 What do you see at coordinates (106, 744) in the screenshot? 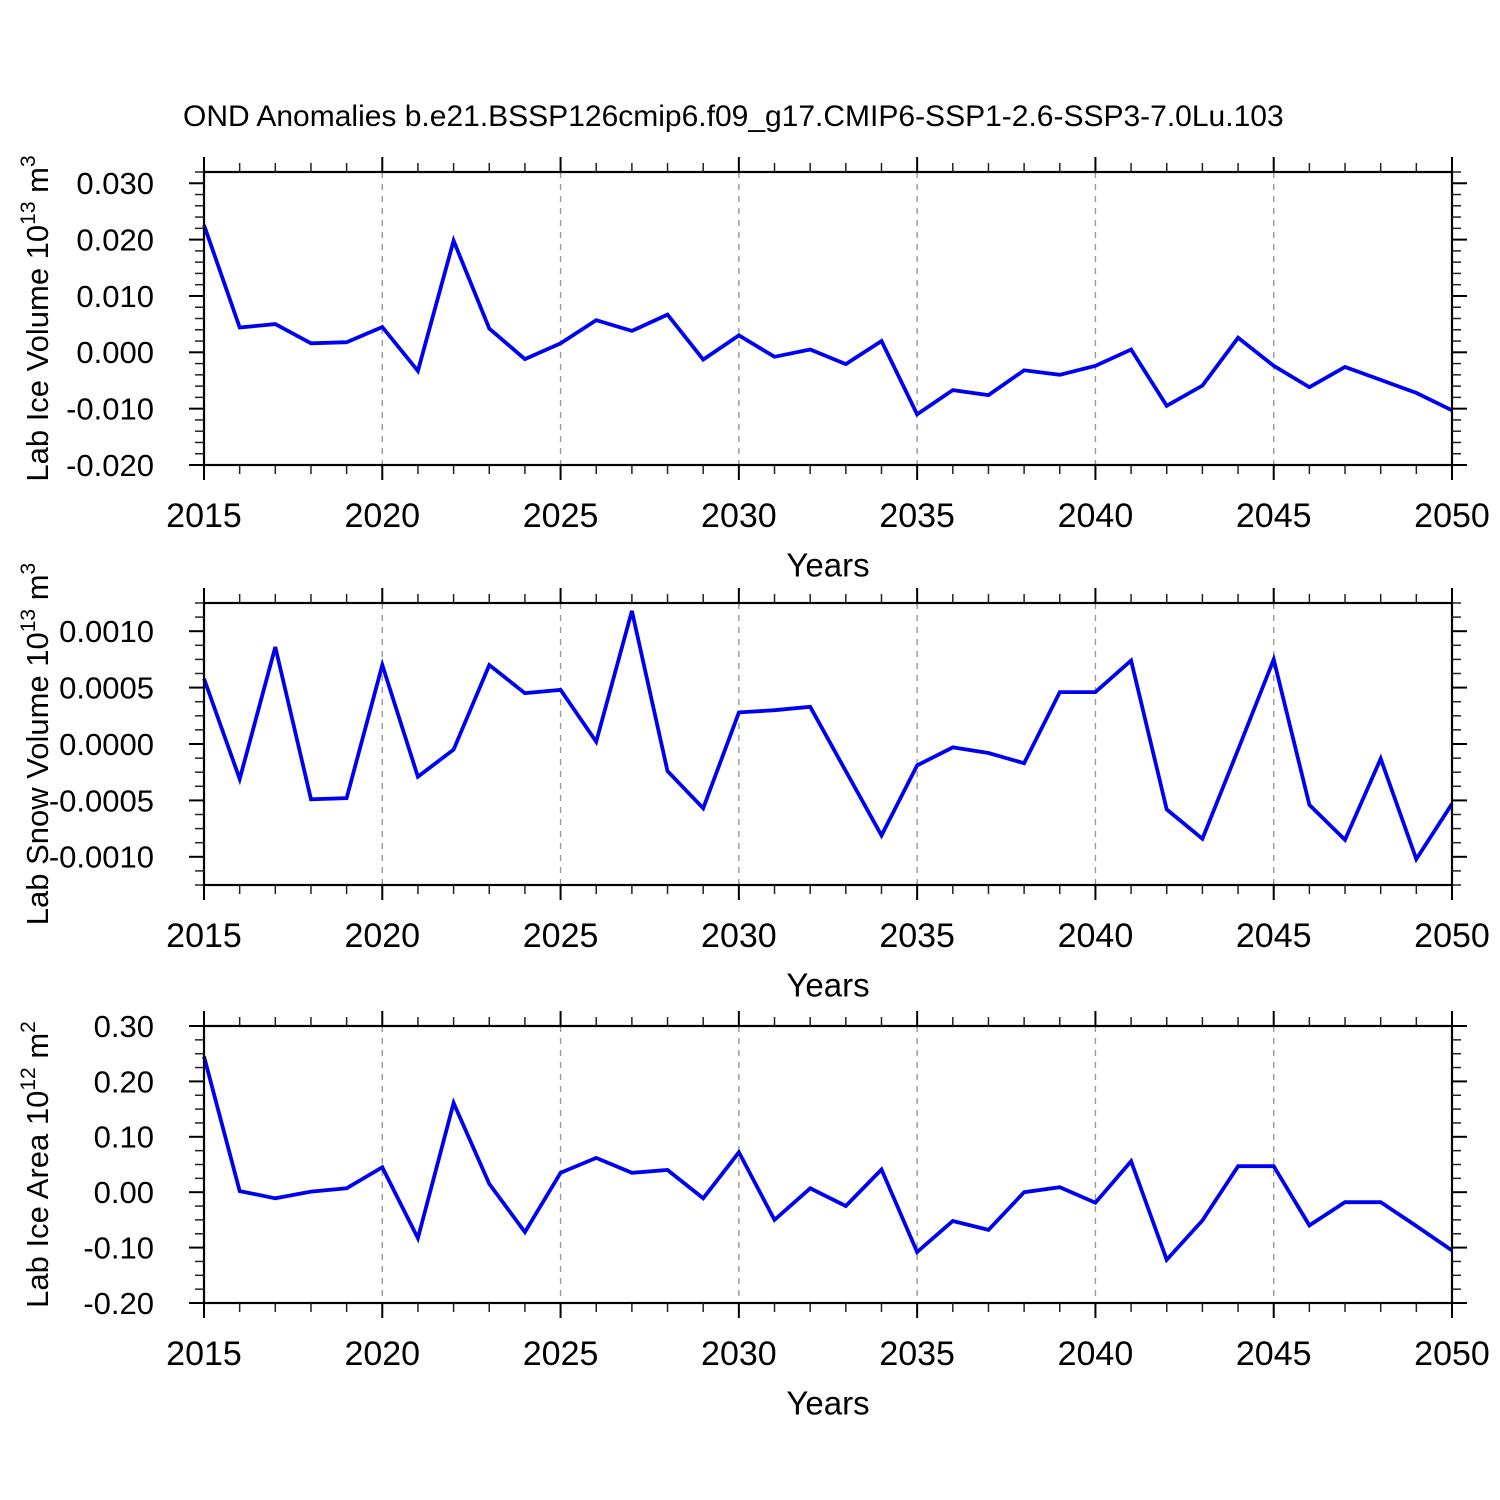
I see `y-tick-label: 0.0000` at bounding box center [106, 744].